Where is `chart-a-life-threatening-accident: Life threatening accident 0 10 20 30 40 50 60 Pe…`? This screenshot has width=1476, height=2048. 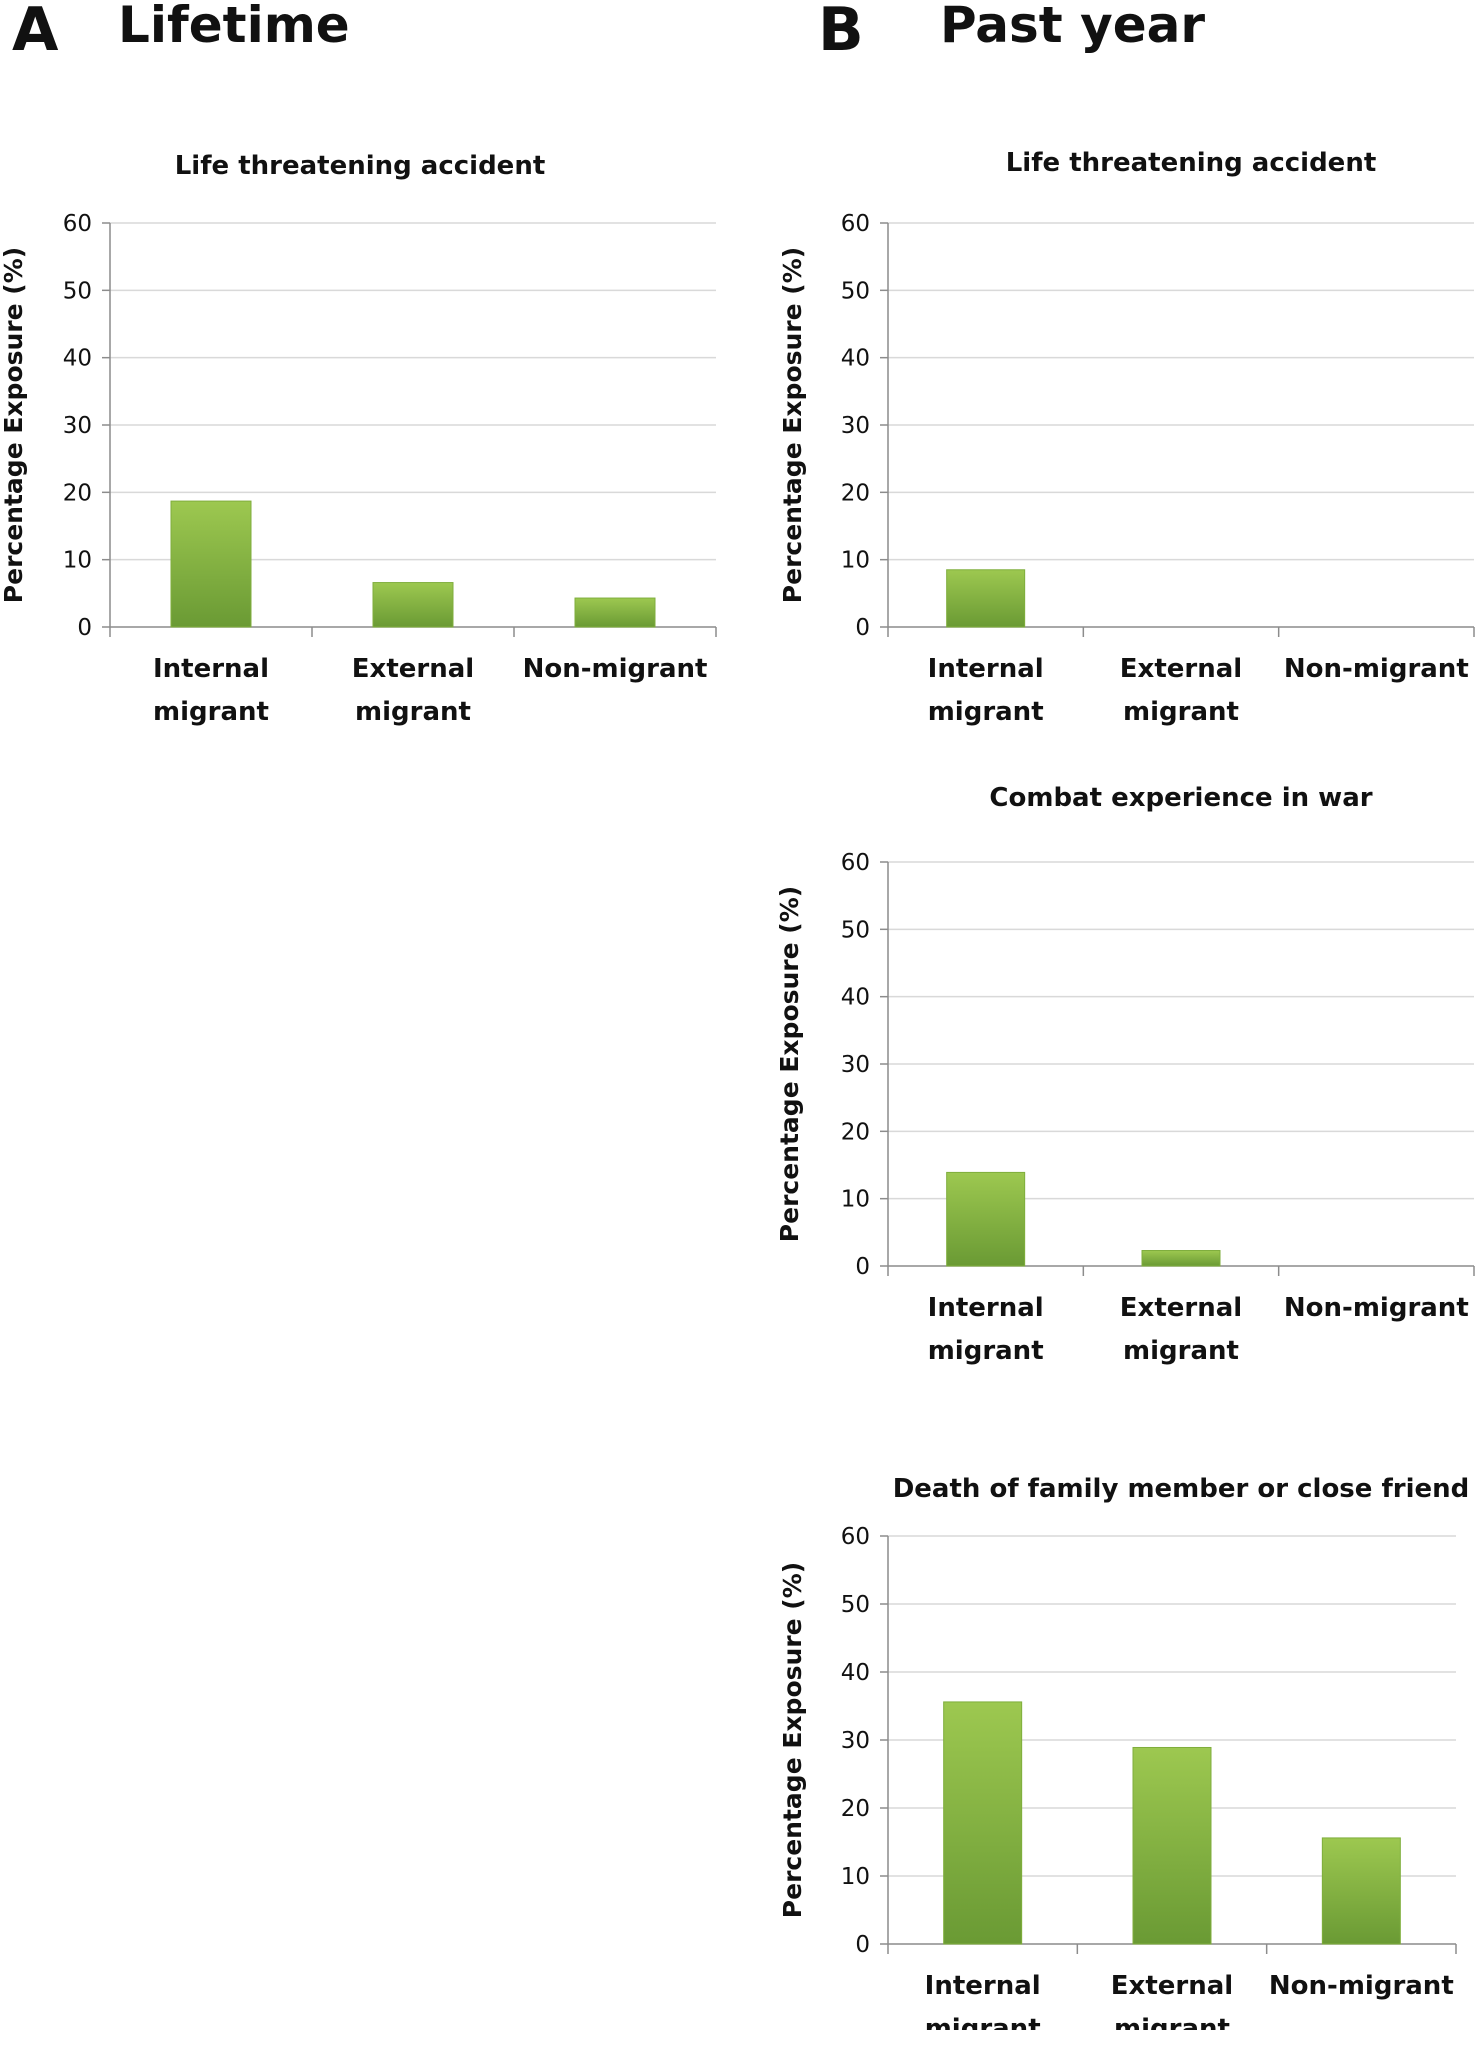
chart-a-life-threatening-accident: Life threatening accident 0 10 20 30 40 50 60 Pe… is located at coordinates (358, 439).